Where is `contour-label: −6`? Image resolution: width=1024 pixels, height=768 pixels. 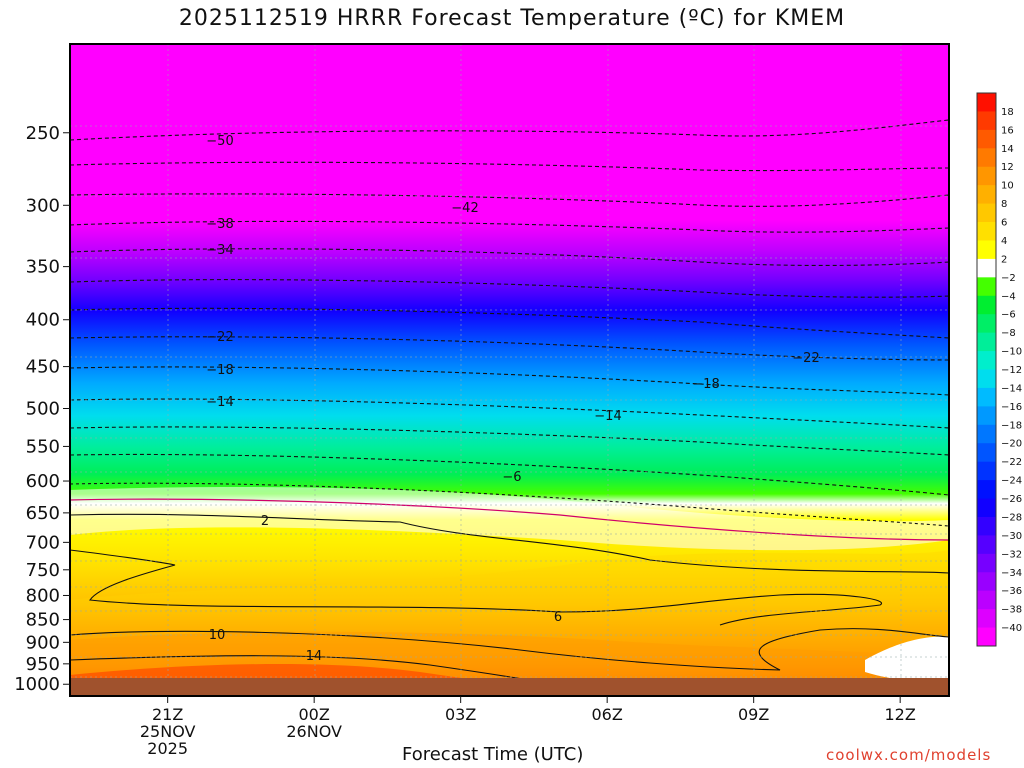 contour-label: −6 is located at coordinates (511, 477).